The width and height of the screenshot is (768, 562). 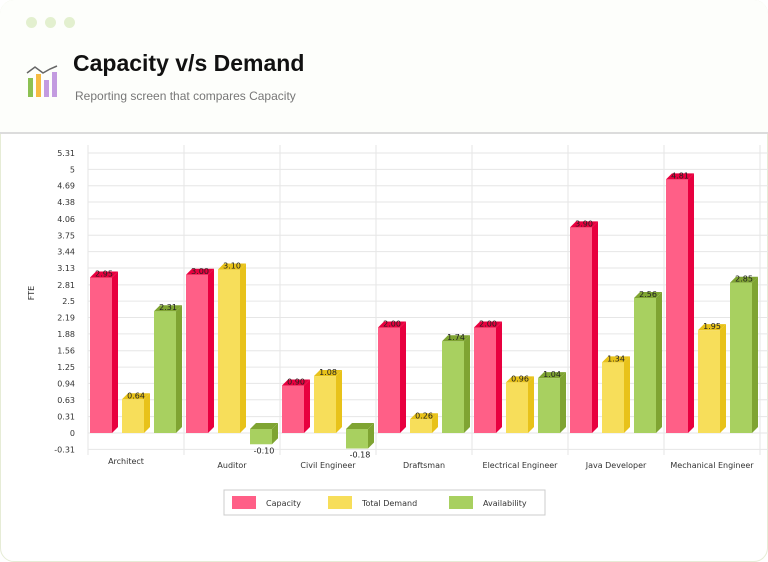 I want to click on data-label: 1.34, so click(x=616, y=358).